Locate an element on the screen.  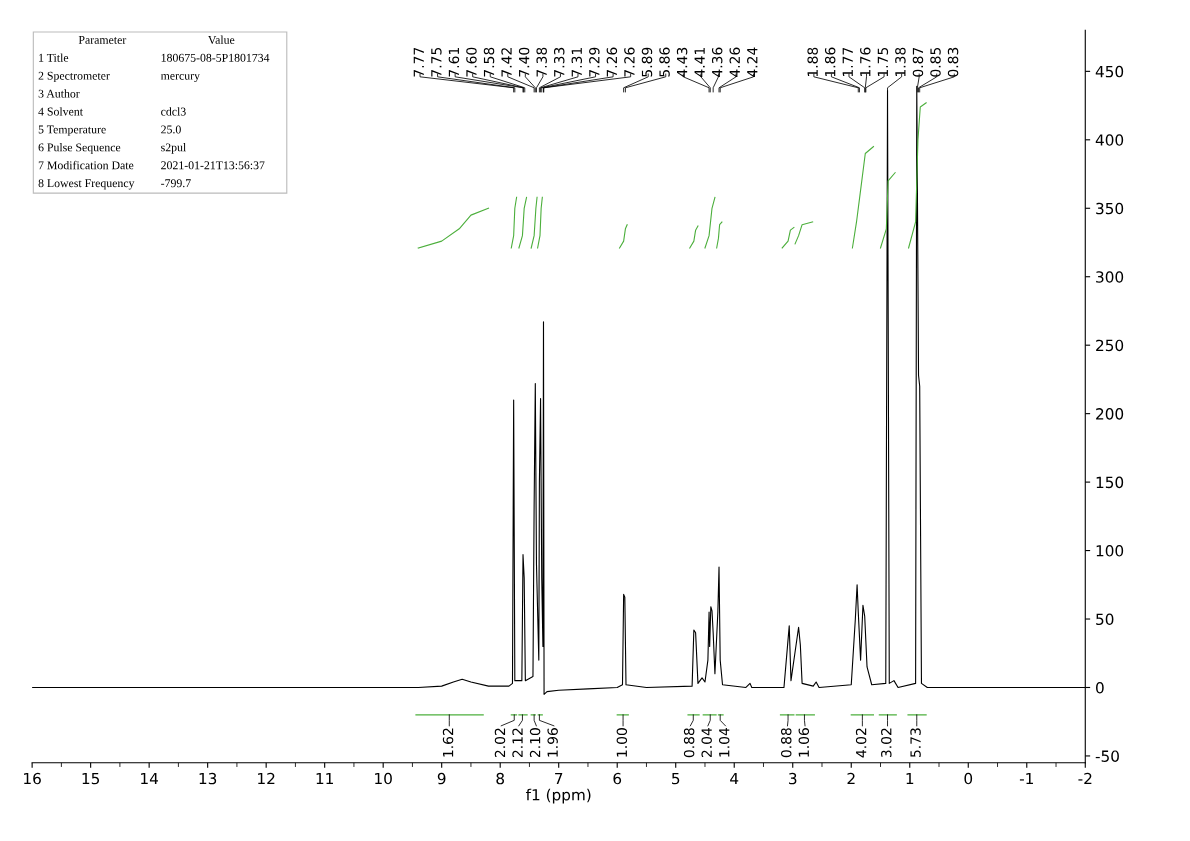
y-tick-label: 100 is located at coordinates (1110, 551).